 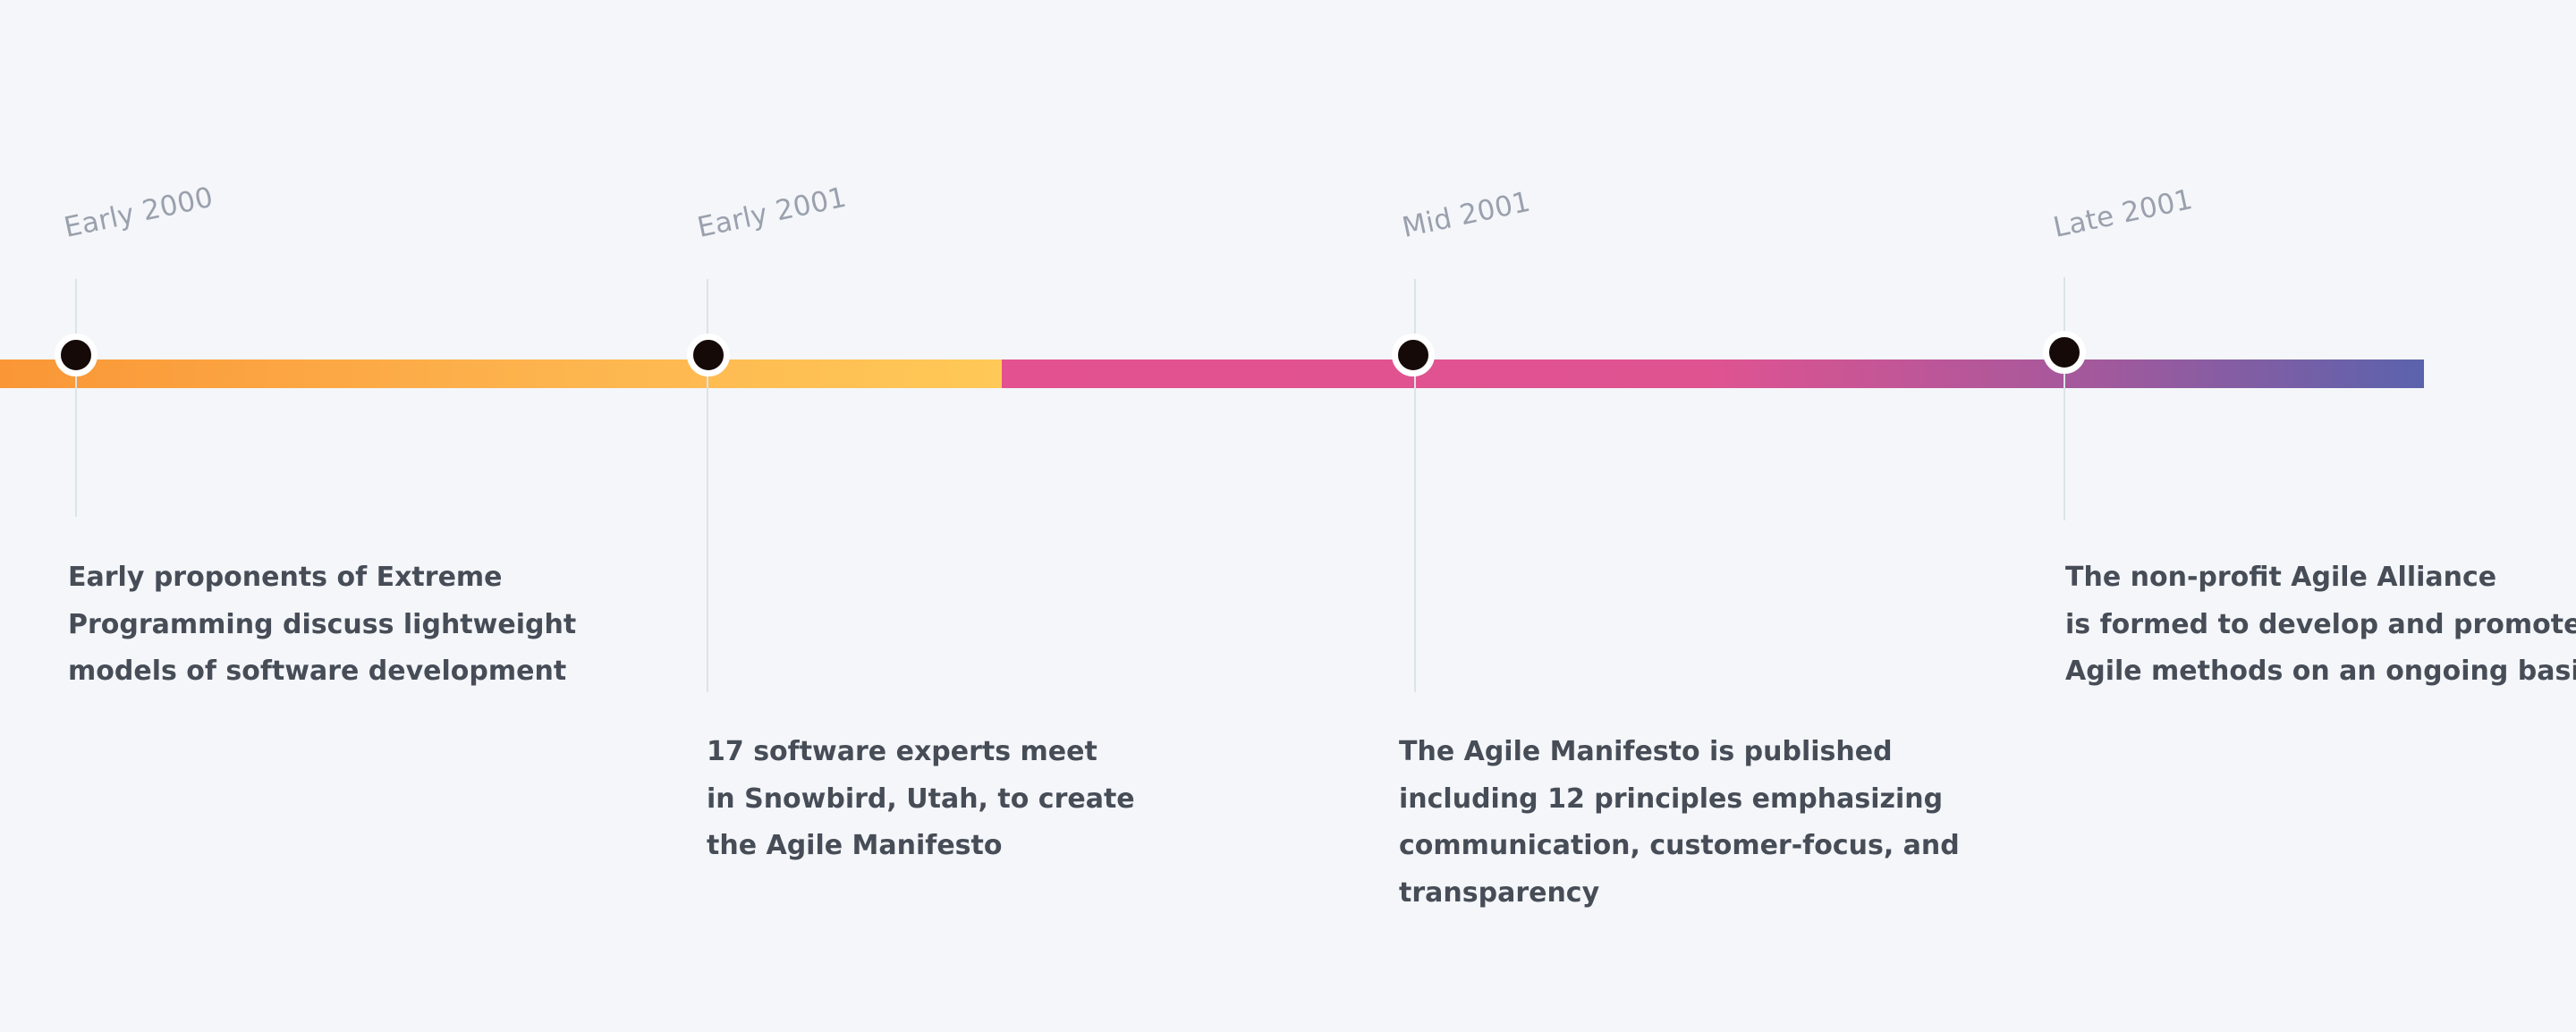 What do you see at coordinates (855, 845) in the screenshot?
I see `event-description-line: the Agile Manifesto` at bounding box center [855, 845].